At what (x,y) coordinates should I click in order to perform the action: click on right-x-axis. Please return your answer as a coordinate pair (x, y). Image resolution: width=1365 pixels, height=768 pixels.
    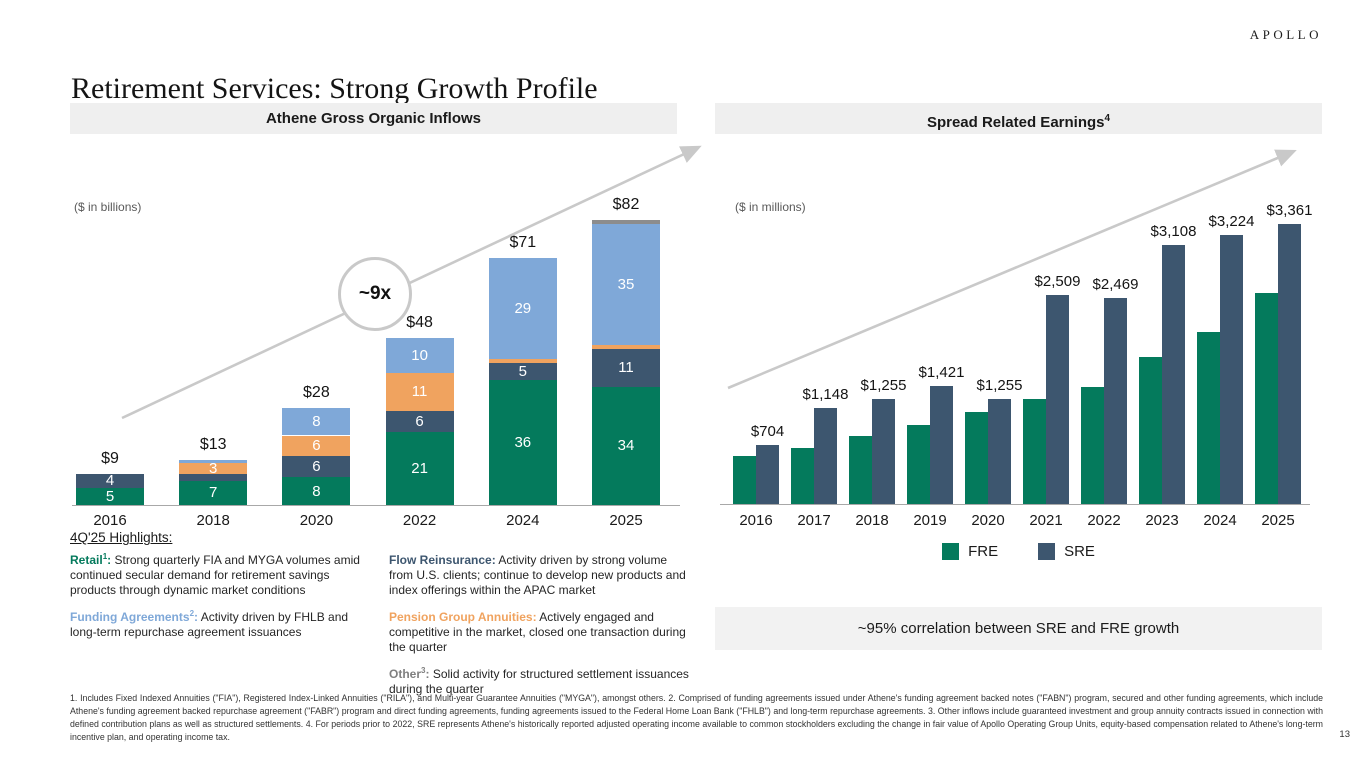
    Looking at the image, I should click on (1015, 504).